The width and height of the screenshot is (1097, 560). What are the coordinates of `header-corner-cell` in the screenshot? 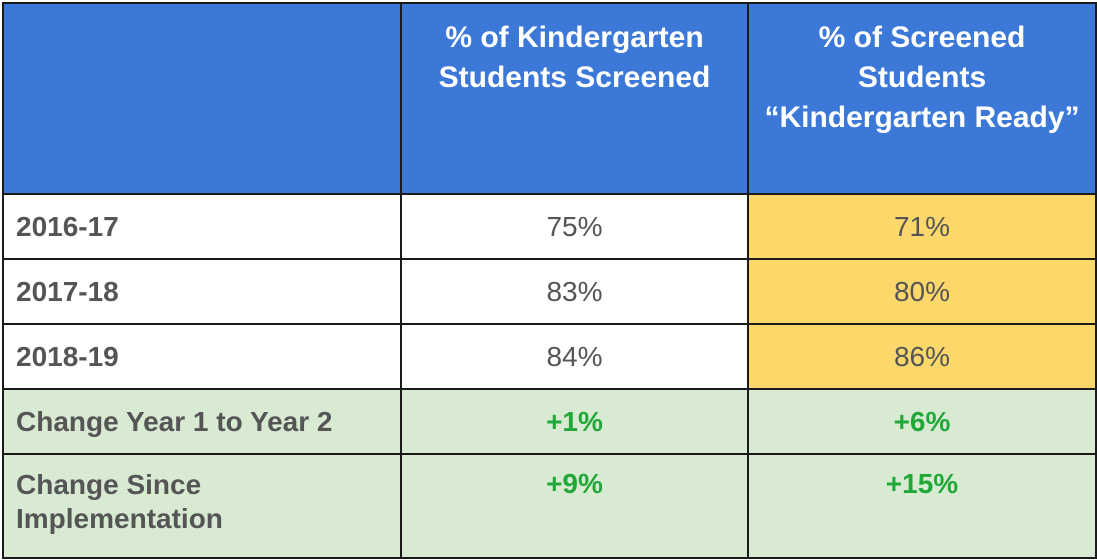 It's located at (202, 98).